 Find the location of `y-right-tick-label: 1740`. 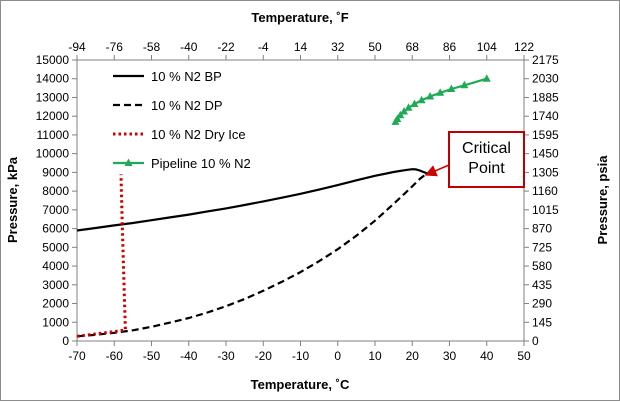

y-right-tick-label: 1740 is located at coordinates (545, 116).